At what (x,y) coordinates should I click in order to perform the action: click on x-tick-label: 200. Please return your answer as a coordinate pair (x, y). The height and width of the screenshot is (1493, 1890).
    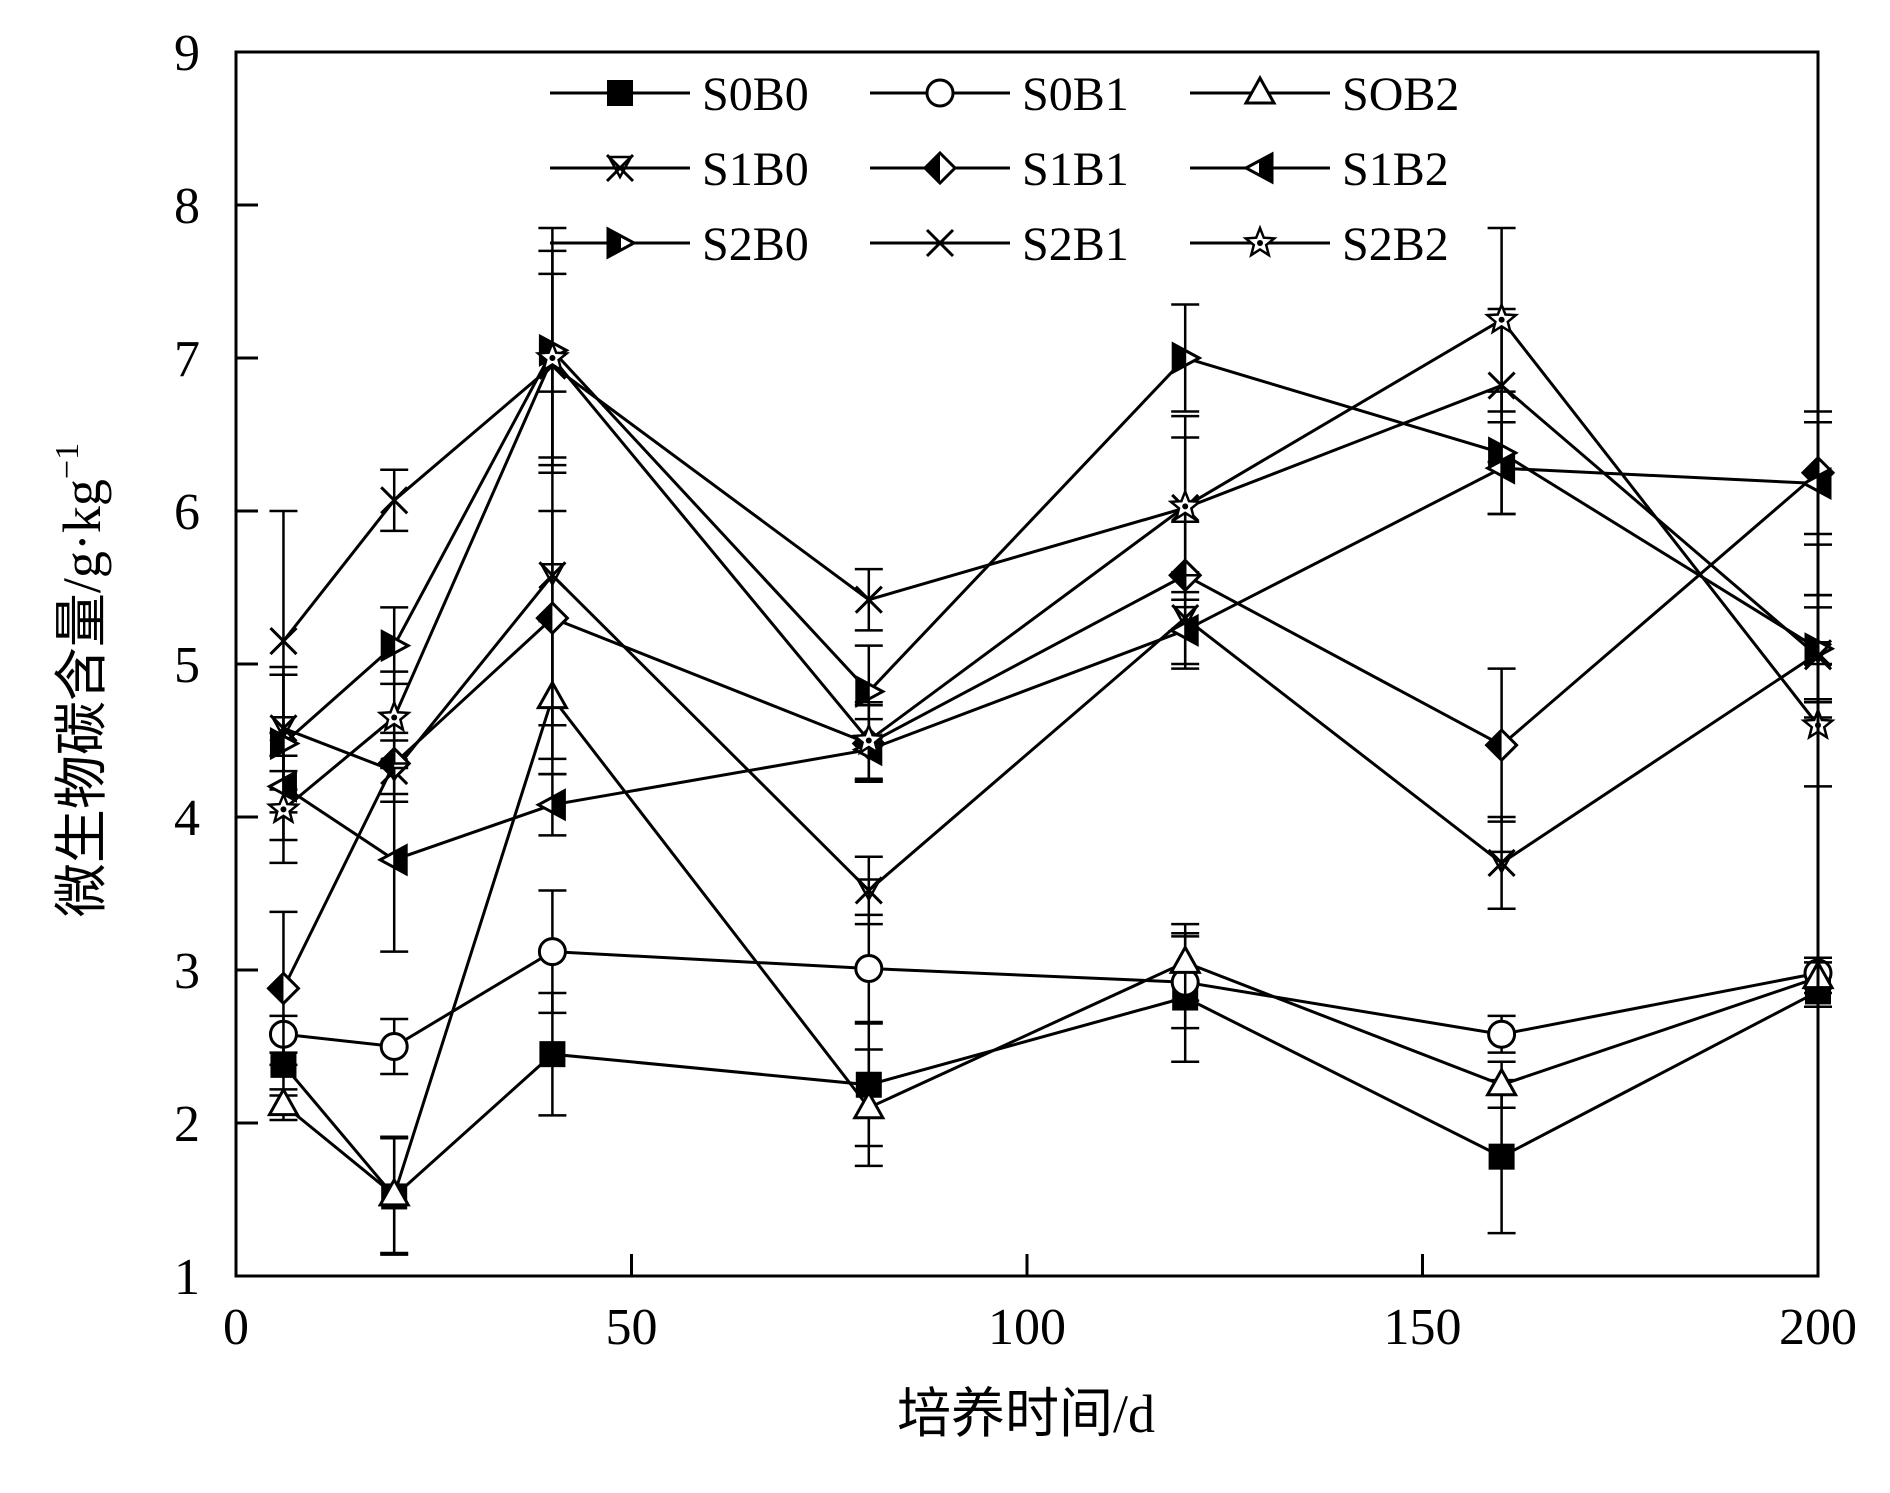
    Looking at the image, I should click on (1818, 1327).